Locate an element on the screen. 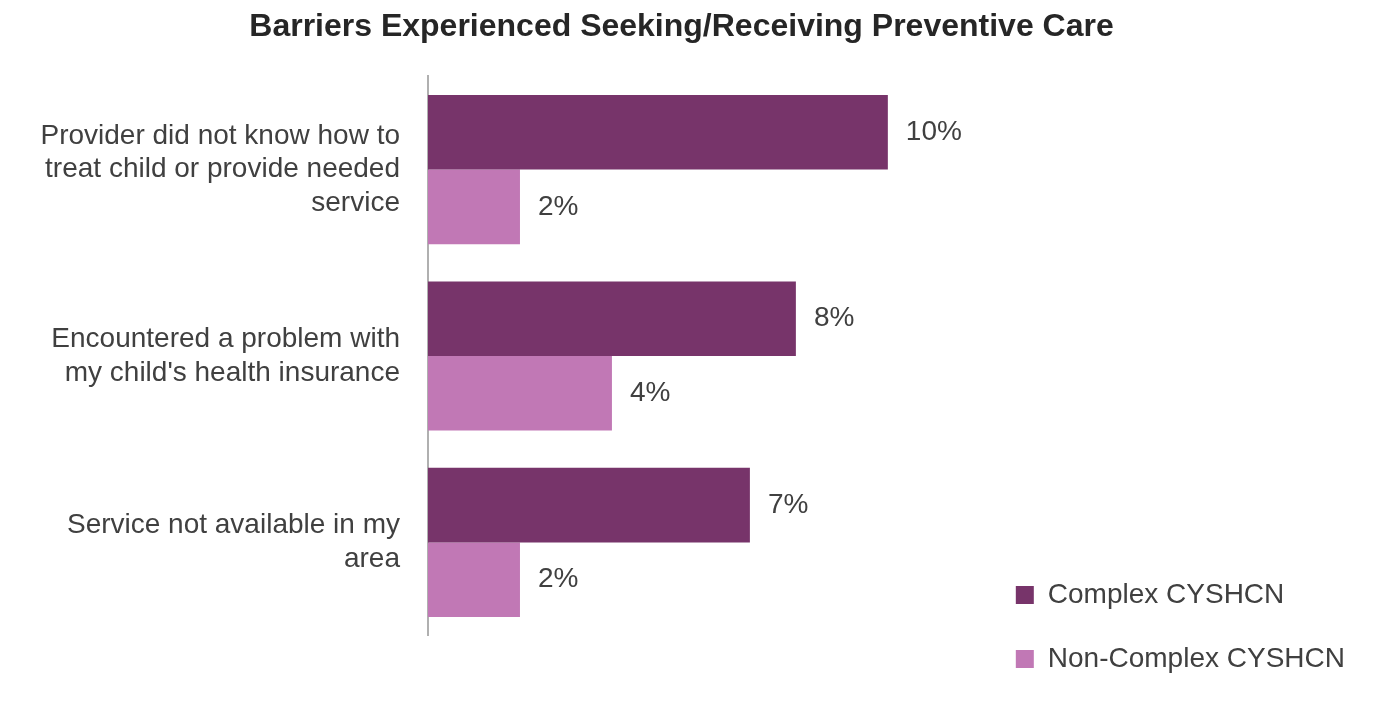 This screenshot has width=1373, height=722. legend-label: Non-Complex CYSHCN is located at coordinates (1196, 657).